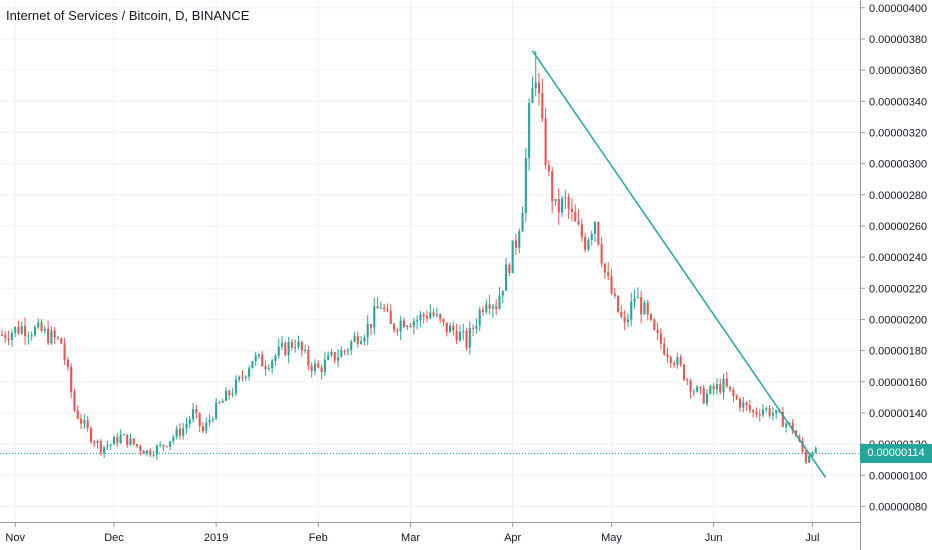 This screenshot has width=932, height=550. Describe the element at coordinates (898, 320) in the screenshot. I see `y-tick-label: 0.00000200` at that location.